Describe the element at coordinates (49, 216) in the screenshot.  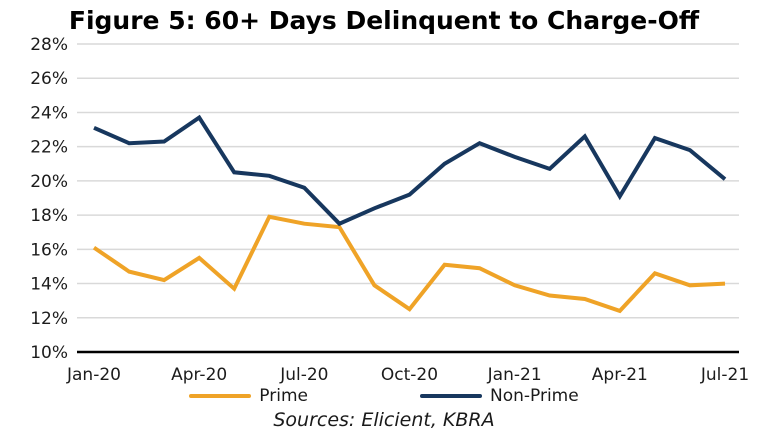
I see `y-axis-tick-label: 18%` at that location.